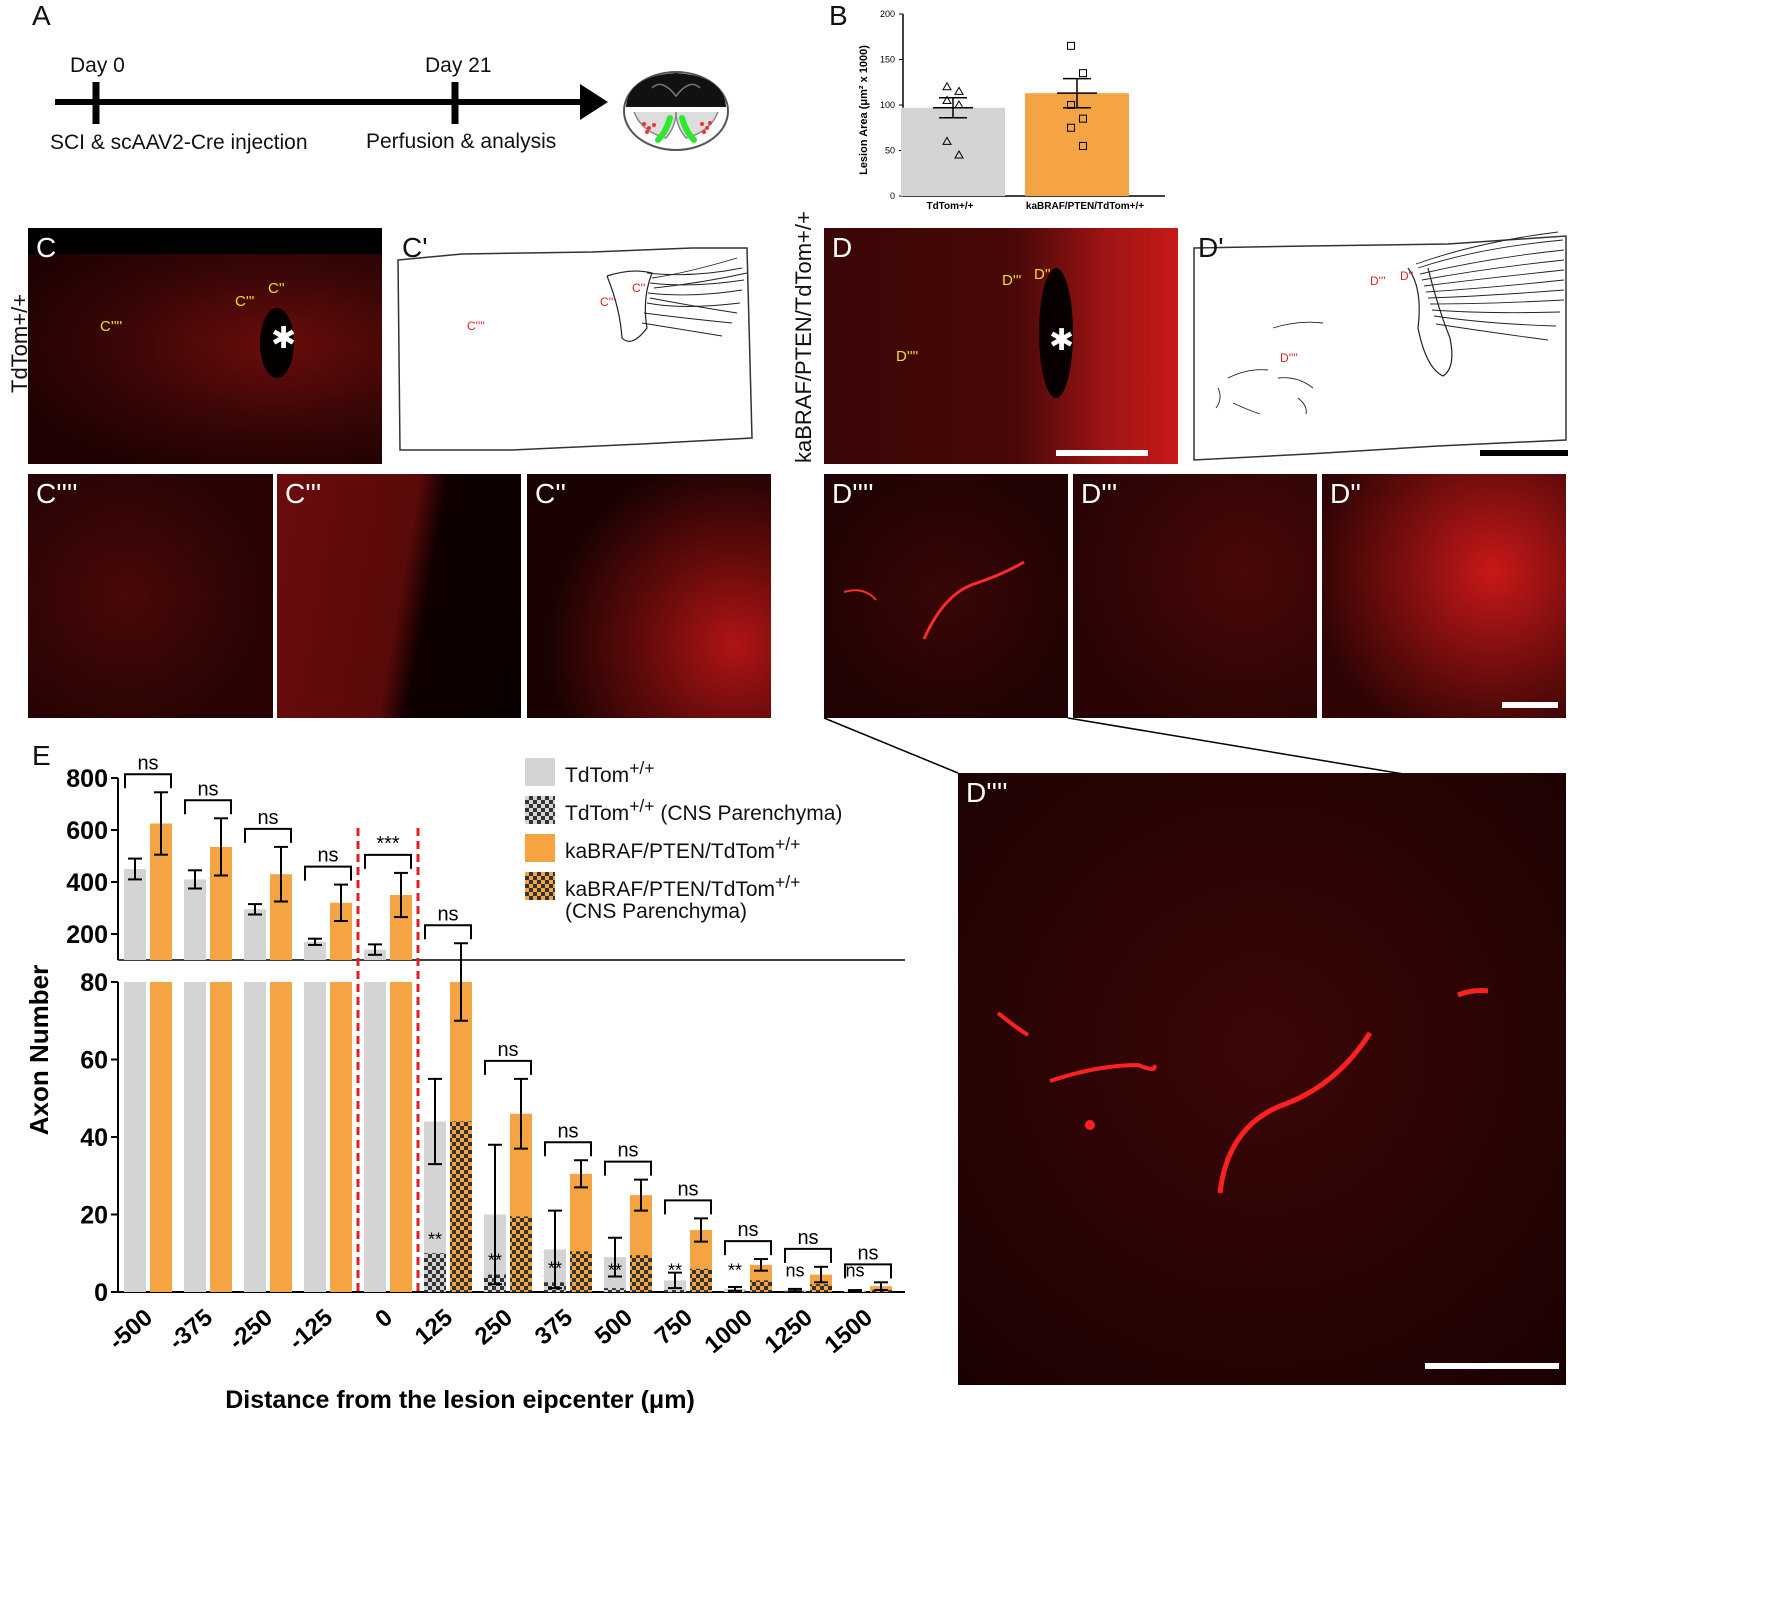 This screenshot has width=1772, height=1598. Describe the element at coordinates (476, 326) in the screenshot. I see `trace-tag-c4: C''''` at that location.